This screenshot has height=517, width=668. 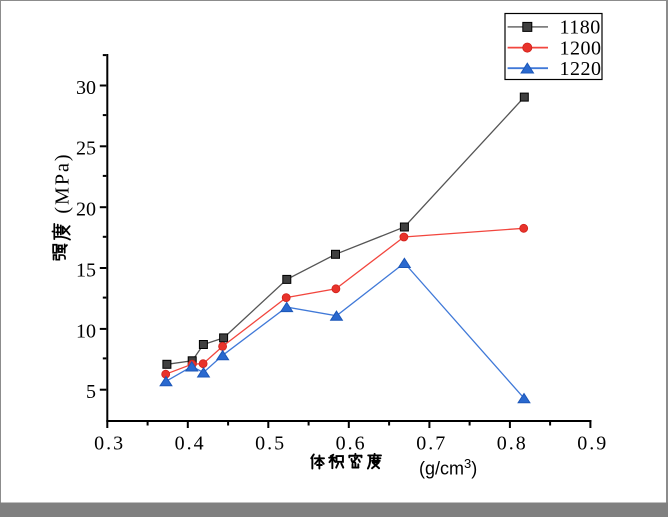 What do you see at coordinates (86, 270) in the screenshot?
I see `svg-text: 15` at bounding box center [86, 270].